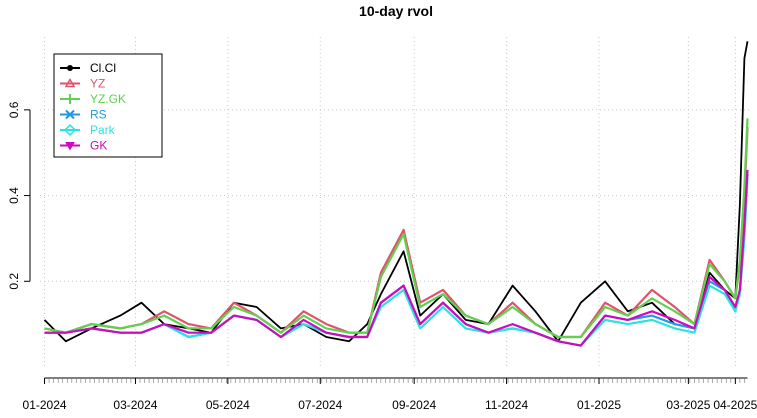  I want to click on legend-marker-diamond-icon, so click(70, 130).